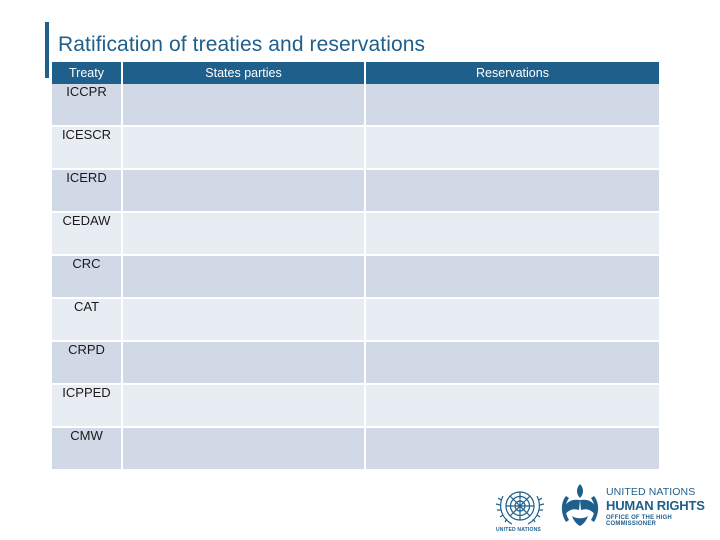  I want to click on treaty-cell: CMW, so click(87, 449).